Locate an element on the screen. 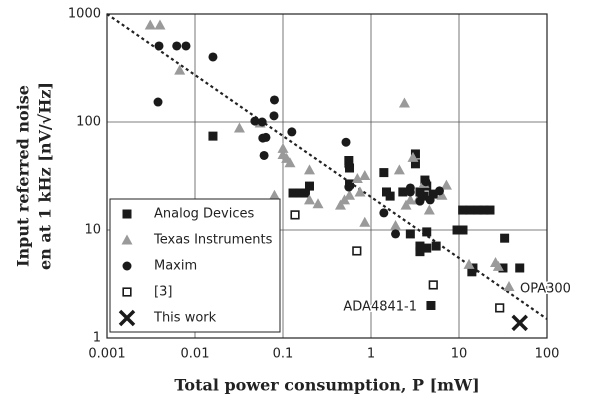 Image resolution: width=595 pixels, height=405 pixels. y-tick-label: 100 is located at coordinates (88, 122).